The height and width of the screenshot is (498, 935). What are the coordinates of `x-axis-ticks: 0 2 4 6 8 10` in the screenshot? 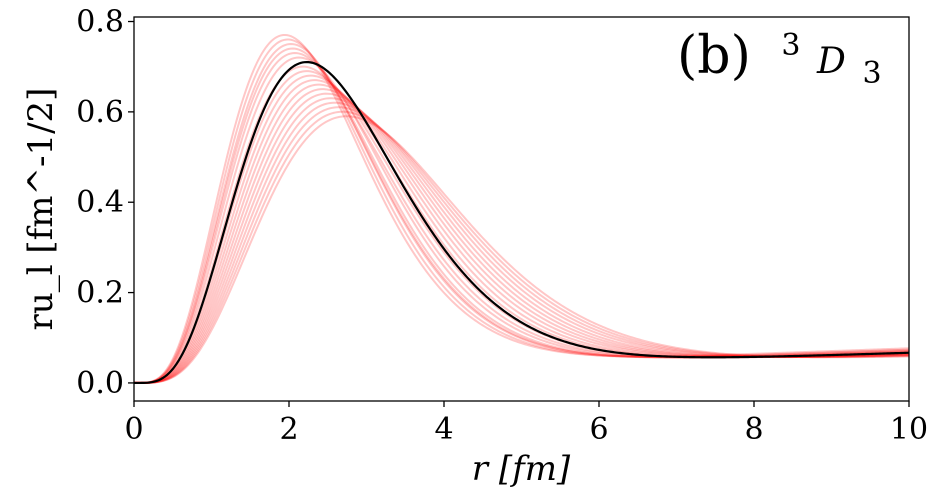 It's located at (526, 424).